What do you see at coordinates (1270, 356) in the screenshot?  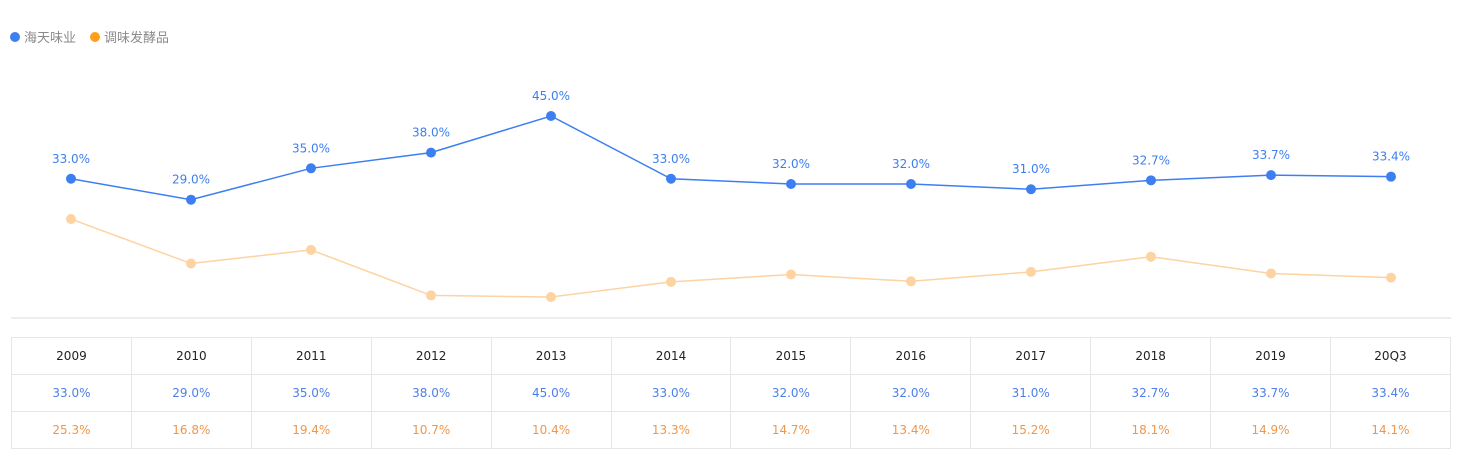 I see `table-header-cell: 2019` at bounding box center [1270, 356].